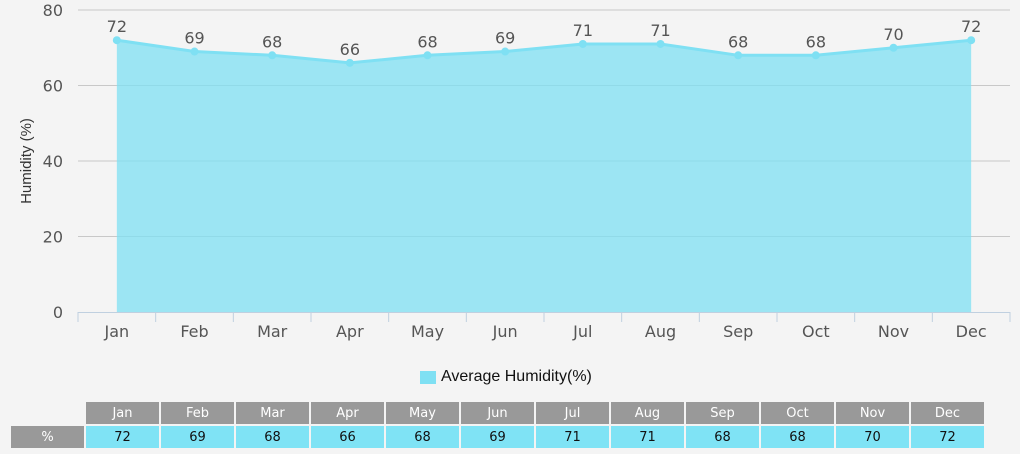 The width and height of the screenshot is (1020, 454). What do you see at coordinates (272, 413) in the screenshot?
I see `table-header-cell: Mar` at bounding box center [272, 413].